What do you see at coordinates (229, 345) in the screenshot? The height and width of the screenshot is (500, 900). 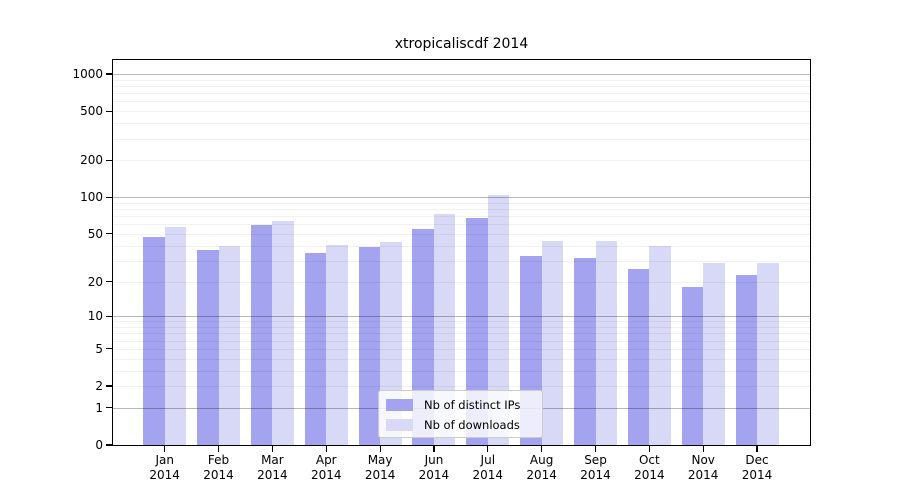 I see `bar-downloads-feb` at bounding box center [229, 345].